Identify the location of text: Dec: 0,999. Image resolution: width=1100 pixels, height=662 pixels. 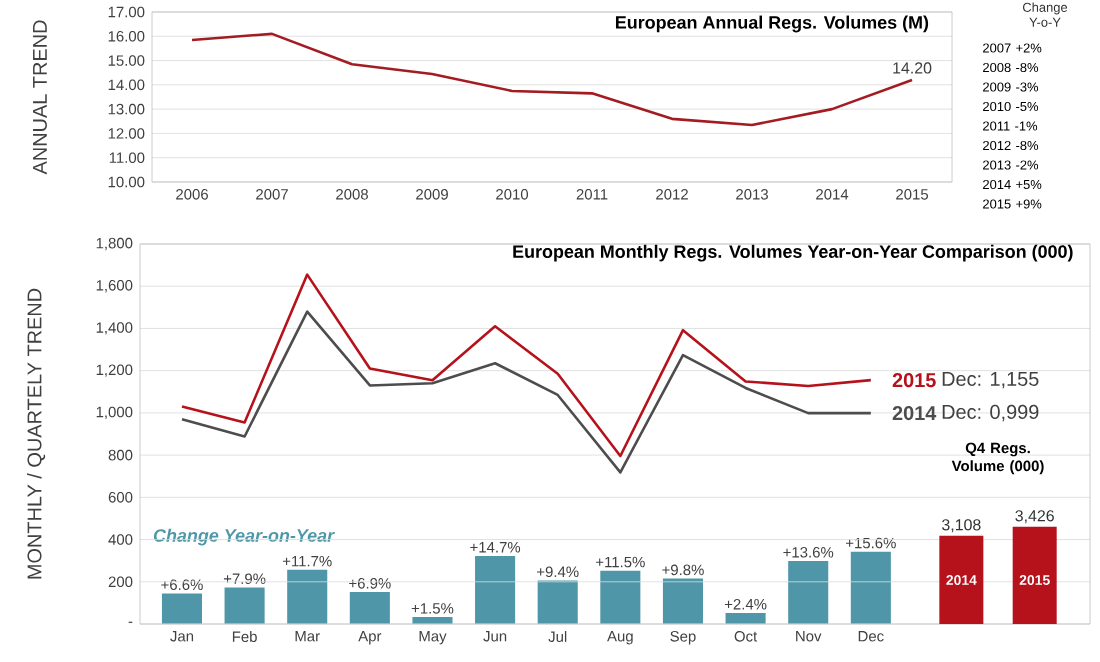
(990, 413).